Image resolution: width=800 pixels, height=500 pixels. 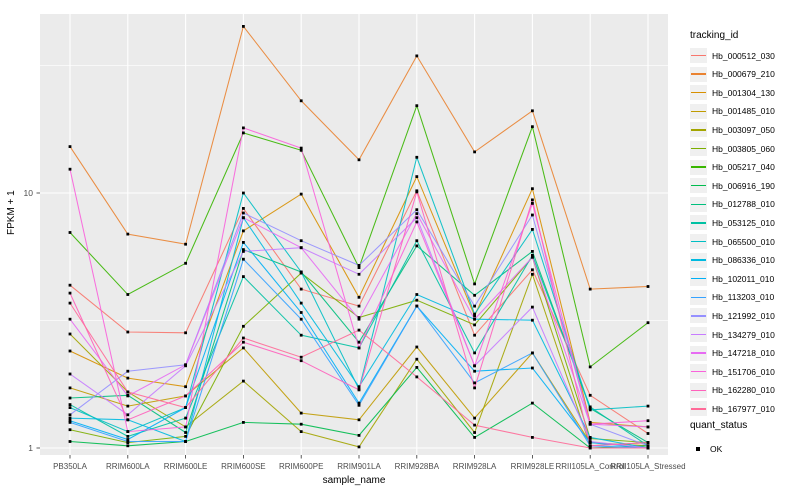 What do you see at coordinates (732, 74) in the screenshot?
I see `legend-entry: Hb_000679_210` at bounding box center [732, 74].